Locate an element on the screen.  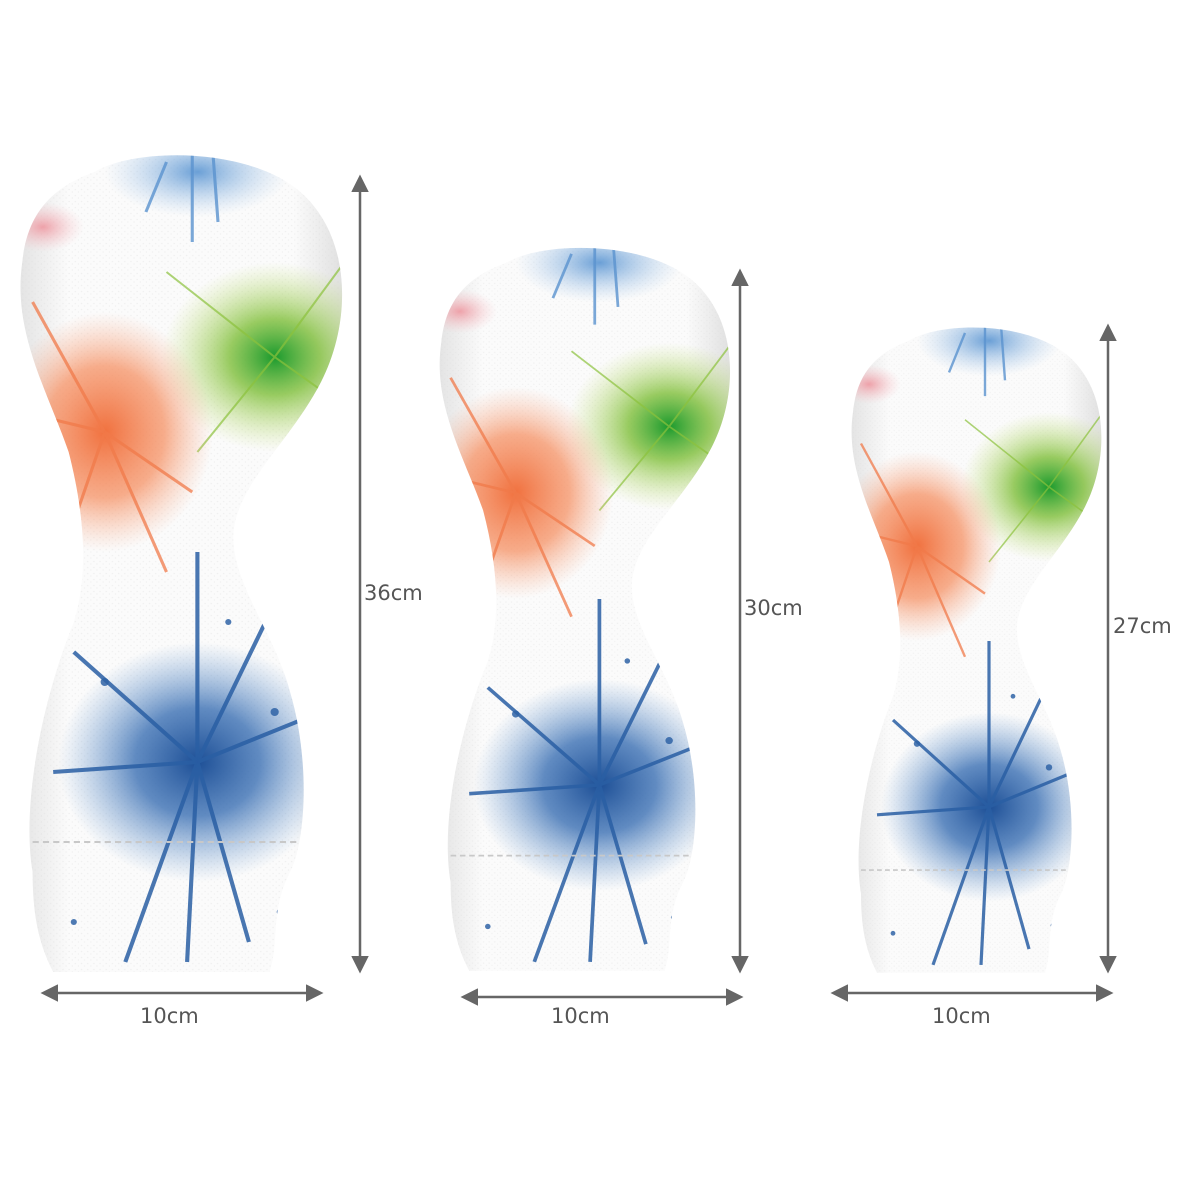
width-label-large: 10cm is located at coordinates (169, 1016).